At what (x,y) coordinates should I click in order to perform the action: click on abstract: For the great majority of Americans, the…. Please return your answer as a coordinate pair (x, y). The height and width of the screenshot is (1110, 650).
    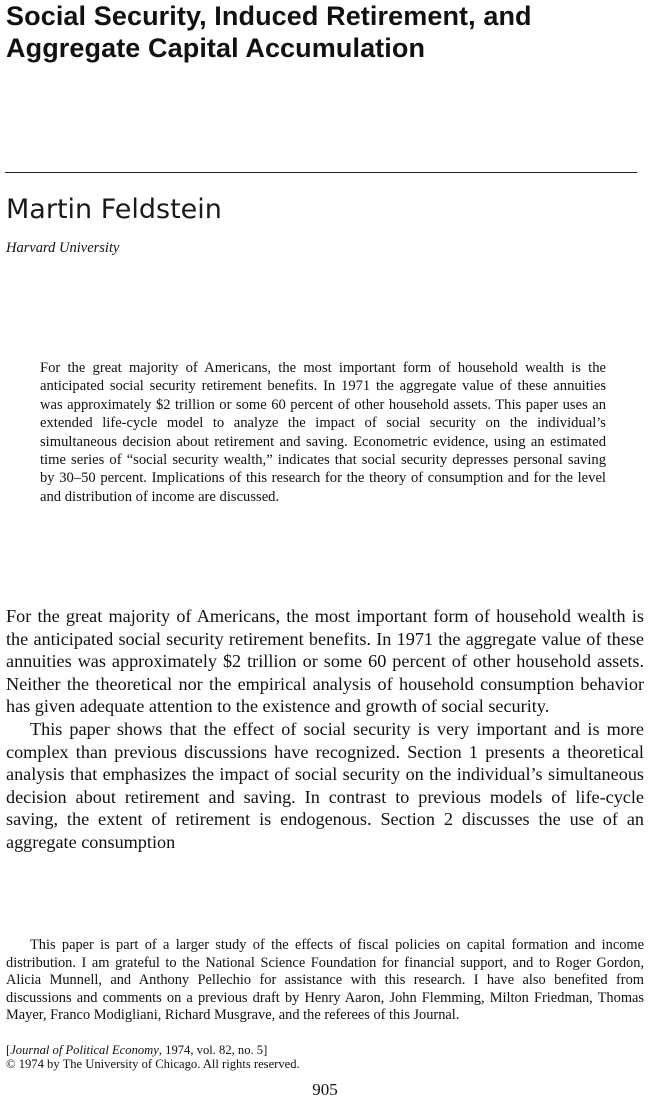
    Looking at the image, I should click on (323, 432).